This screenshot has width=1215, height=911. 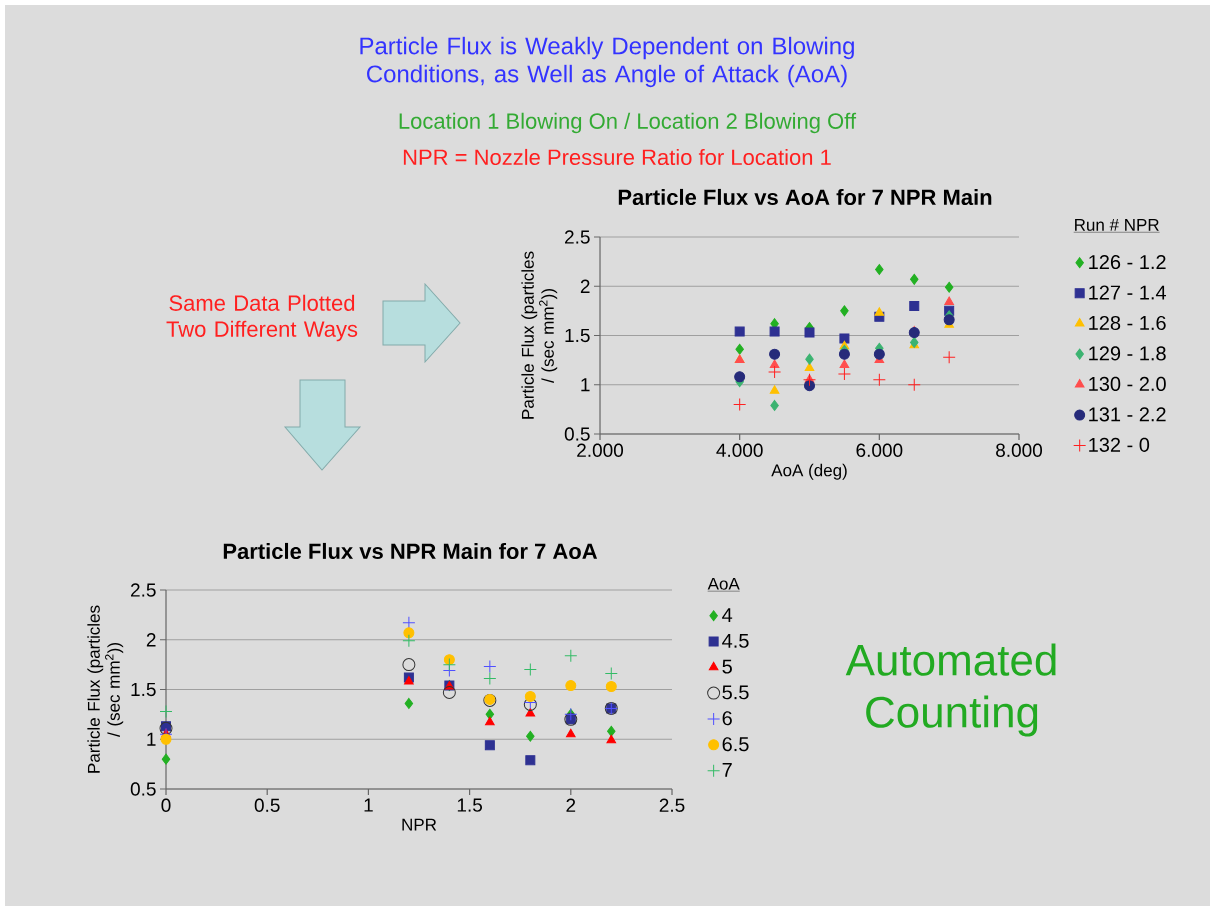 What do you see at coordinates (368, 805) in the screenshot?
I see `x-tick-label: 1` at bounding box center [368, 805].